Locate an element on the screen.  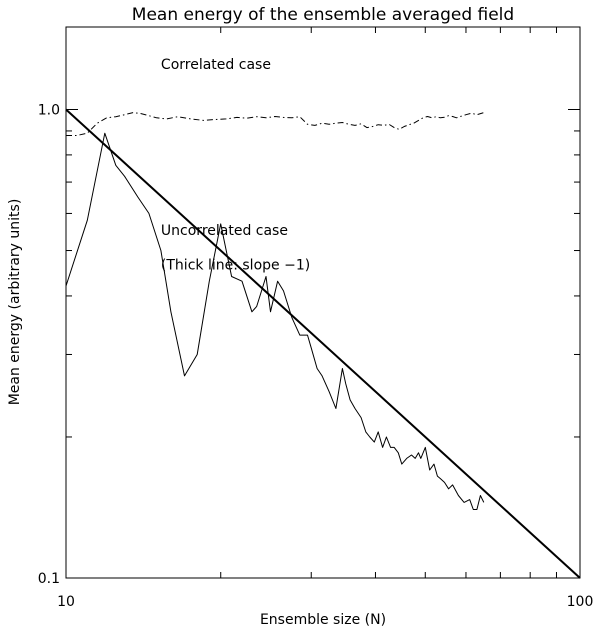
x-tick-label: 10 is located at coordinates (66, 602).